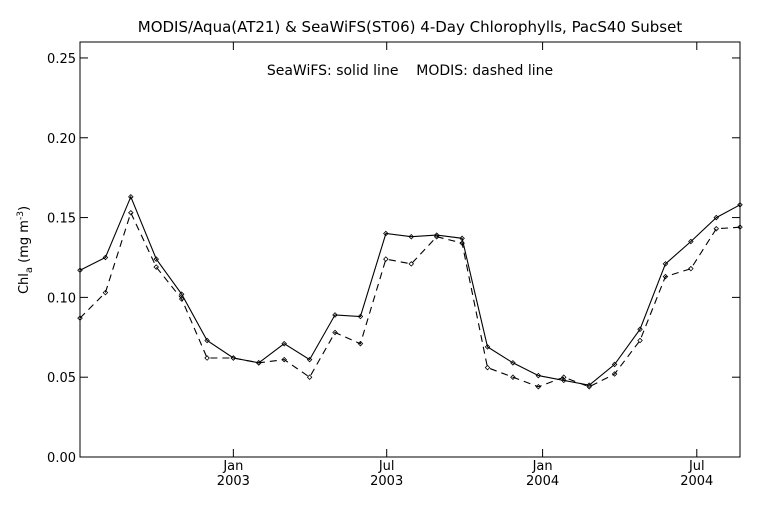 The height and width of the screenshot is (512, 768). What do you see at coordinates (24, 243) in the screenshot?
I see `y-axis-label-unit: (mg m` at bounding box center [24, 243].